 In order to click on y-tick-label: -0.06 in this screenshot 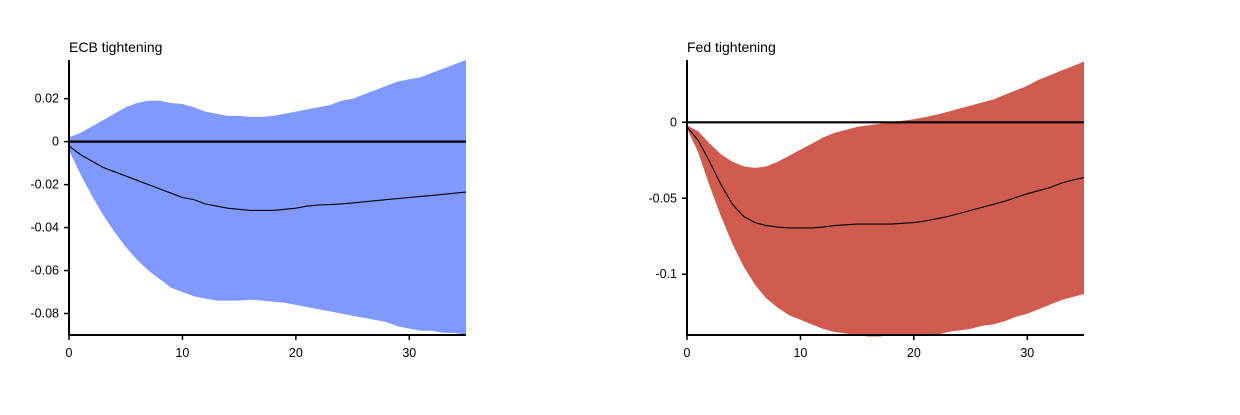, I will do `click(45, 271)`.